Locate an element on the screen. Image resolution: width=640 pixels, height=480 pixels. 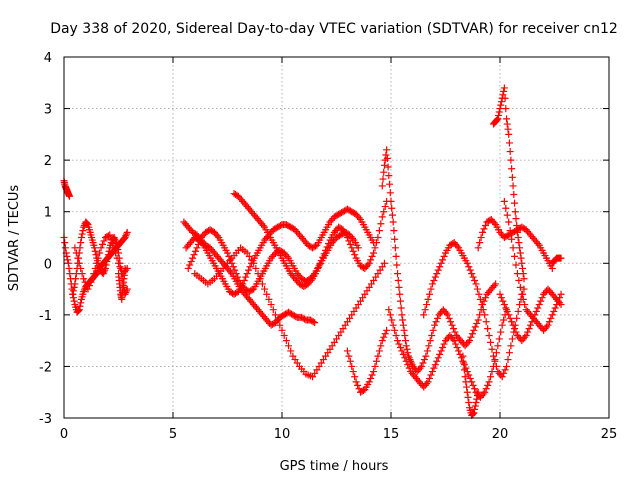
y-tick-label: 0 is located at coordinates (48, 264).